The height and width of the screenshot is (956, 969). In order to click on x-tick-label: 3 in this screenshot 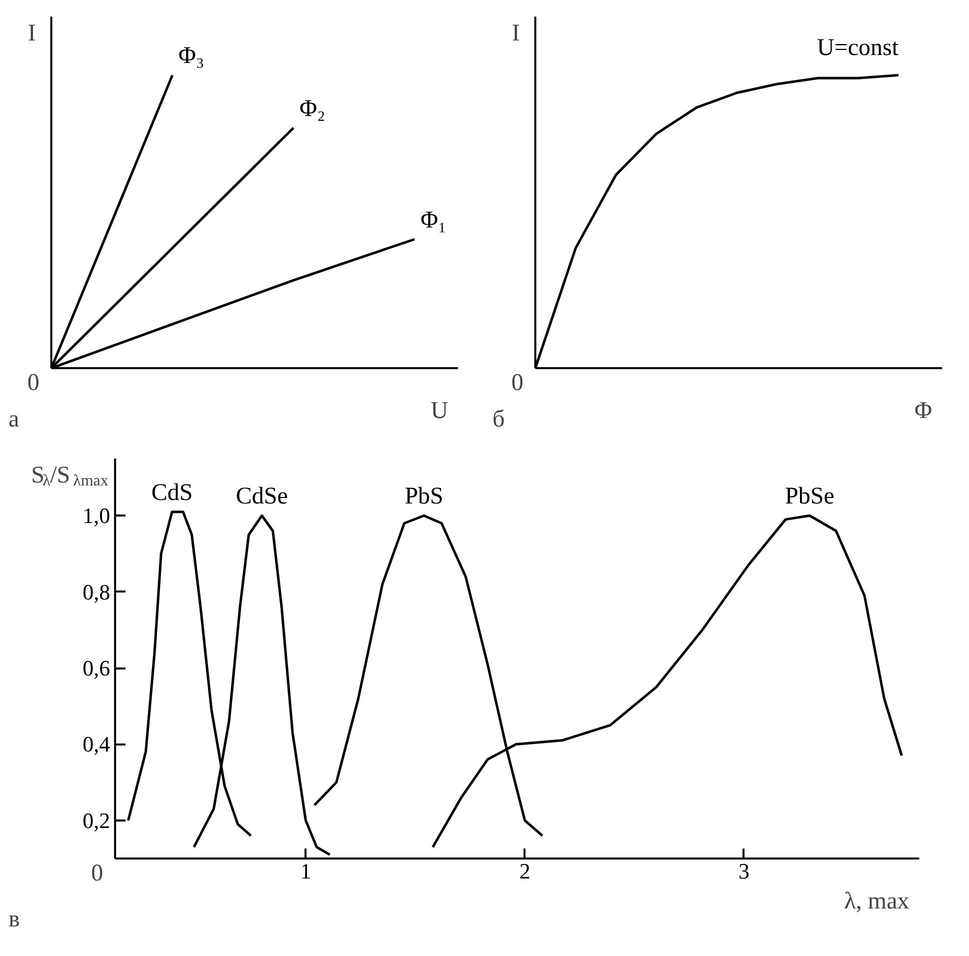, I will do `click(744, 871)`.